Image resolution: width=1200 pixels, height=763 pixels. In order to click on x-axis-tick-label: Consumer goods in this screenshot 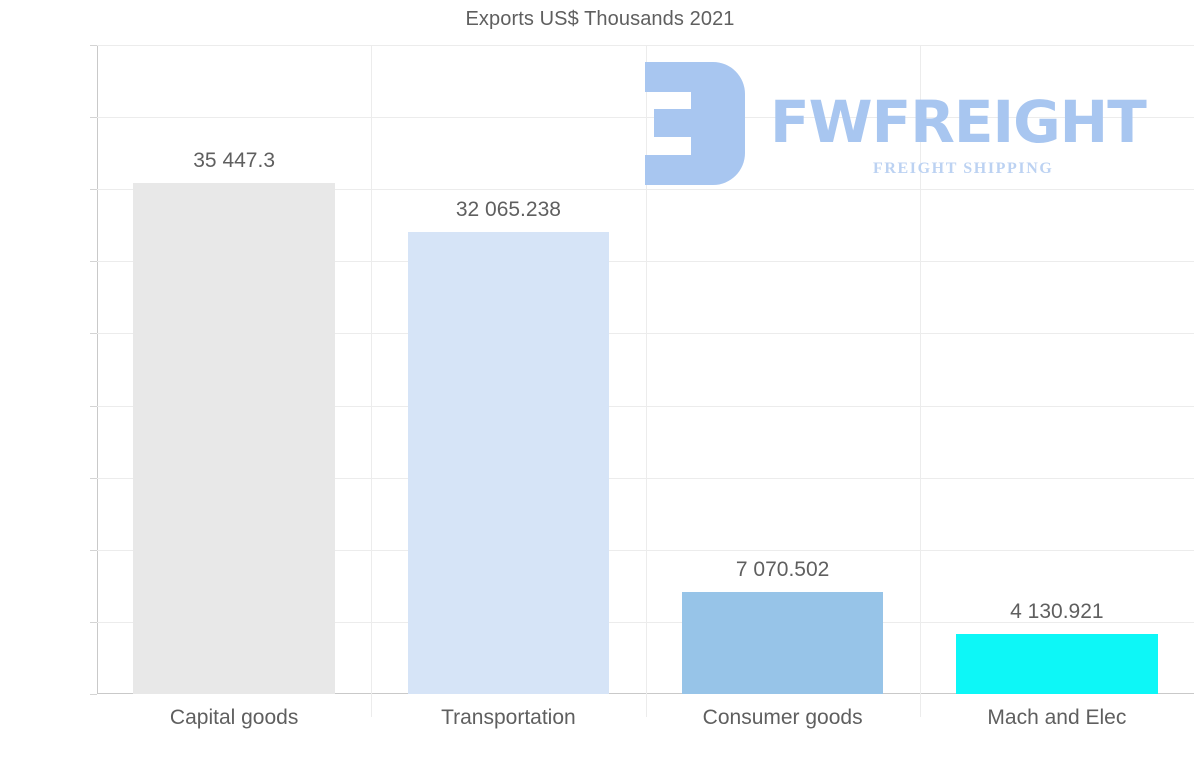, I will do `click(782, 717)`.